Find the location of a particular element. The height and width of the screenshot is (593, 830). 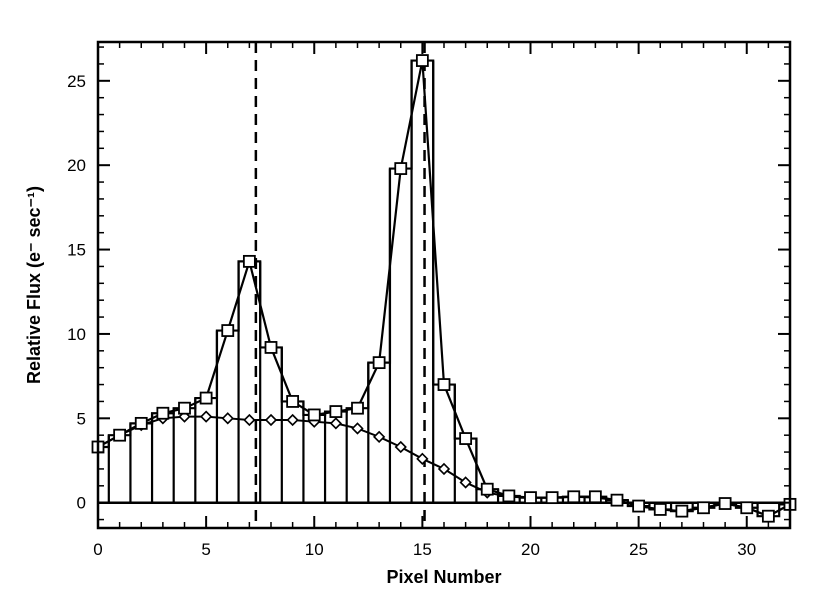

y-tick-label: 20 is located at coordinates (76, 165).